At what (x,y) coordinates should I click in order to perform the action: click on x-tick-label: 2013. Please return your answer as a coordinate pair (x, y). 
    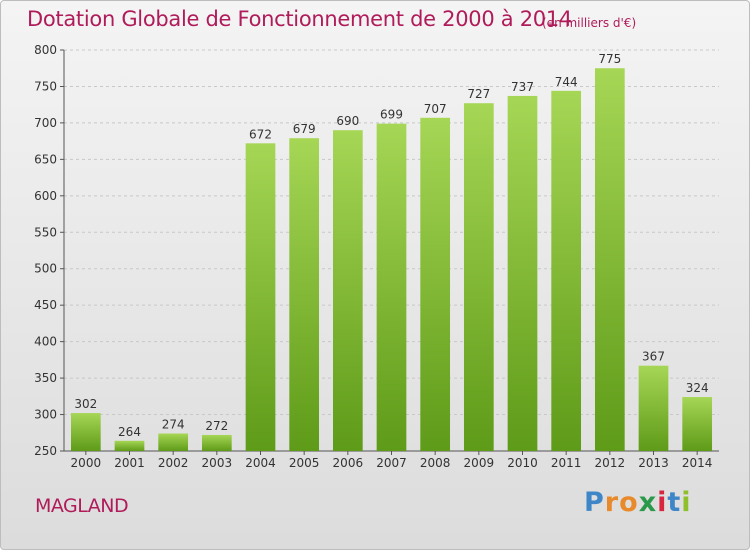
    Looking at the image, I should click on (653, 463).